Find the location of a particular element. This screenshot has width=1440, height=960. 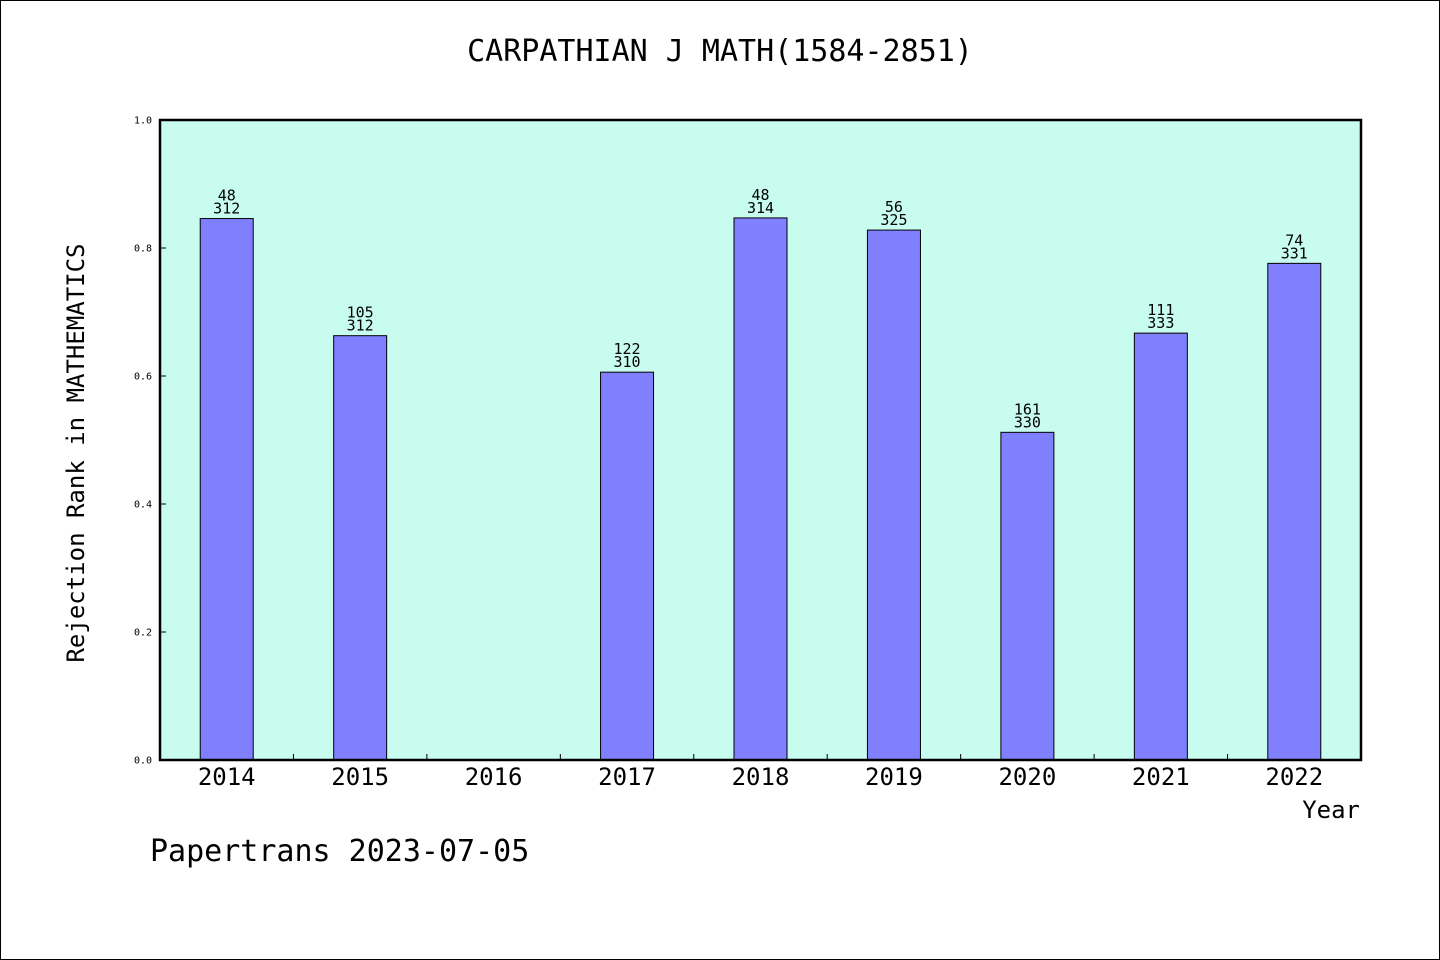

y-tick-label: 0.4 is located at coordinates (143, 505).